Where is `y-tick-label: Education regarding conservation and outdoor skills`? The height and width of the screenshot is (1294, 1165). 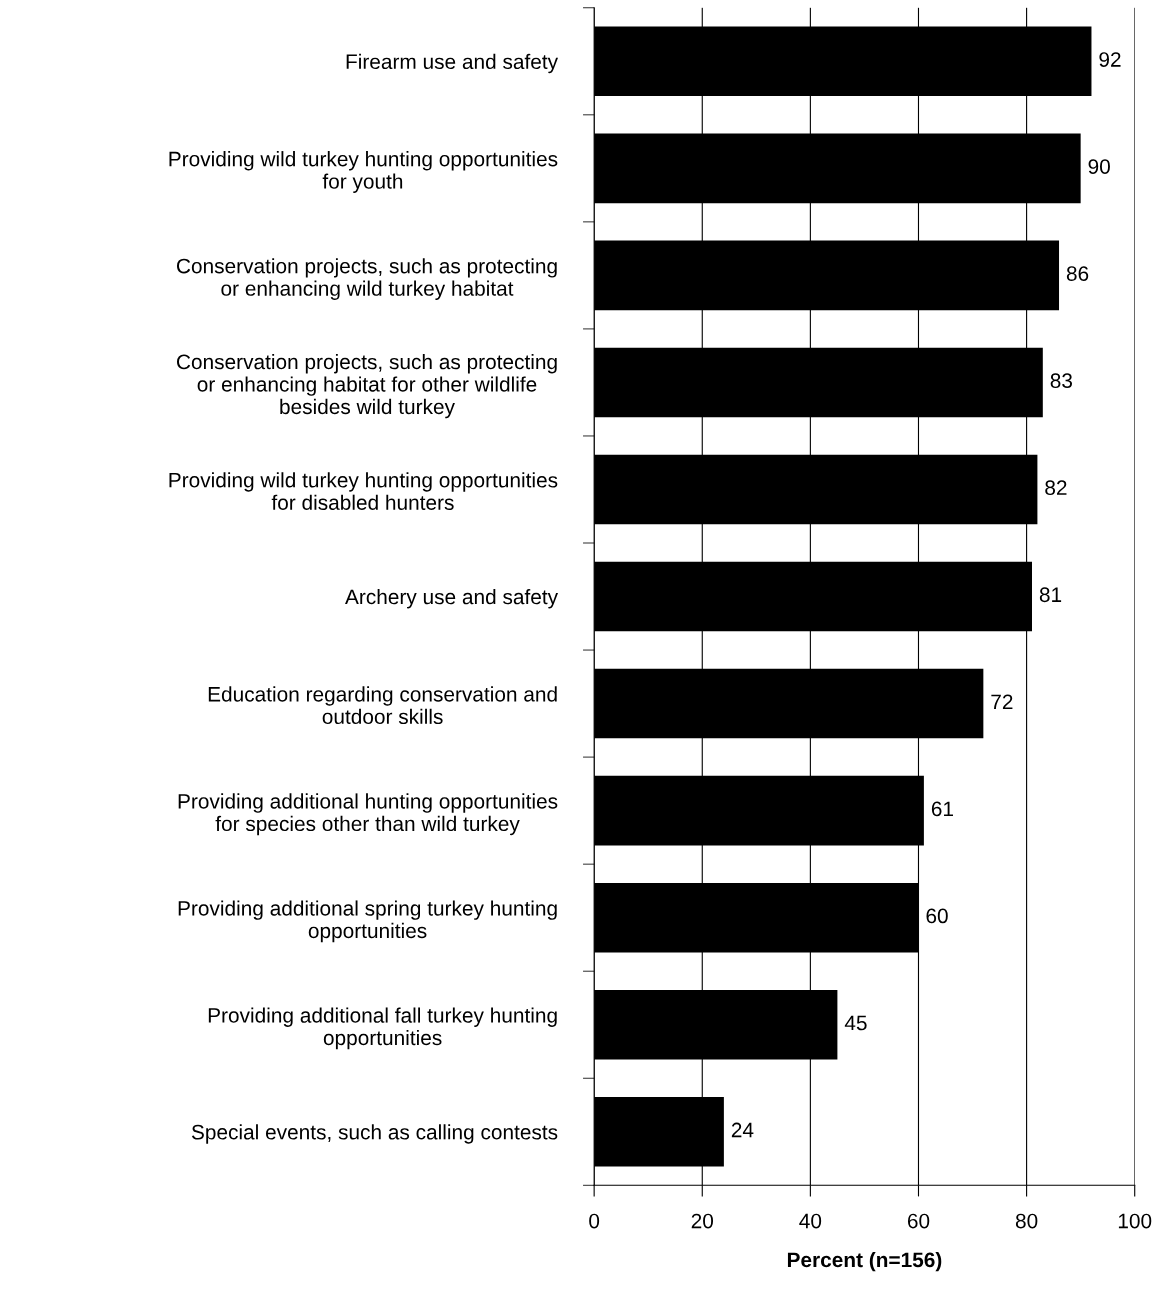 y-tick-label: Education regarding conservation and outdoor skills is located at coordinates (382, 705).